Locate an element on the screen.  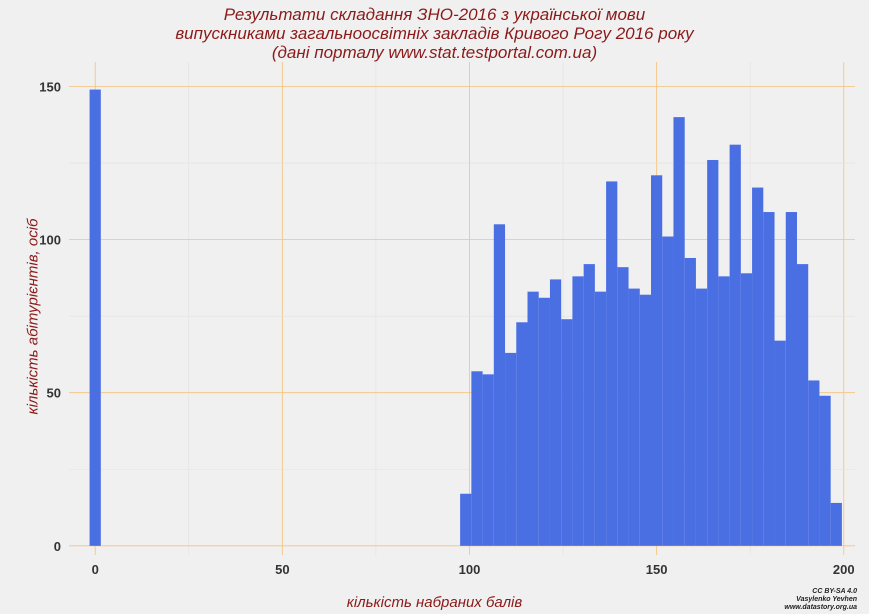
x-tick-label: 200 is located at coordinates (844, 569).